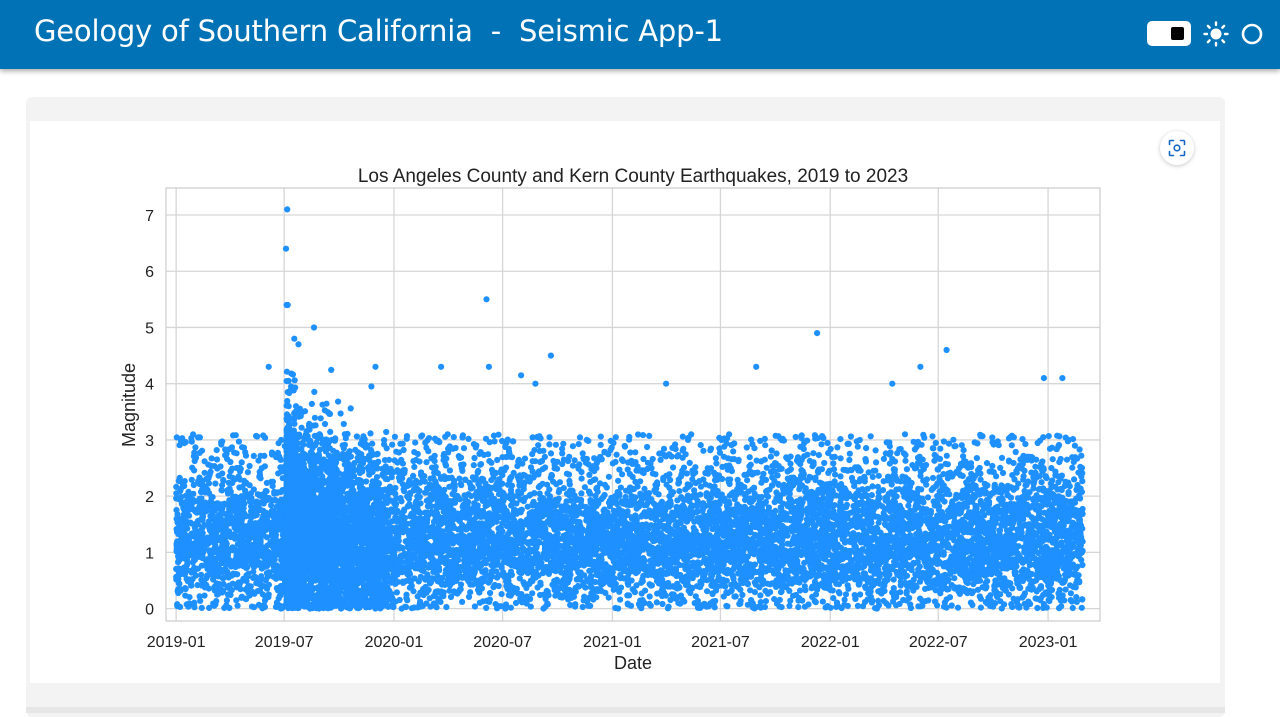  I want to click on dark-mode-toggle, so click(1169, 33).